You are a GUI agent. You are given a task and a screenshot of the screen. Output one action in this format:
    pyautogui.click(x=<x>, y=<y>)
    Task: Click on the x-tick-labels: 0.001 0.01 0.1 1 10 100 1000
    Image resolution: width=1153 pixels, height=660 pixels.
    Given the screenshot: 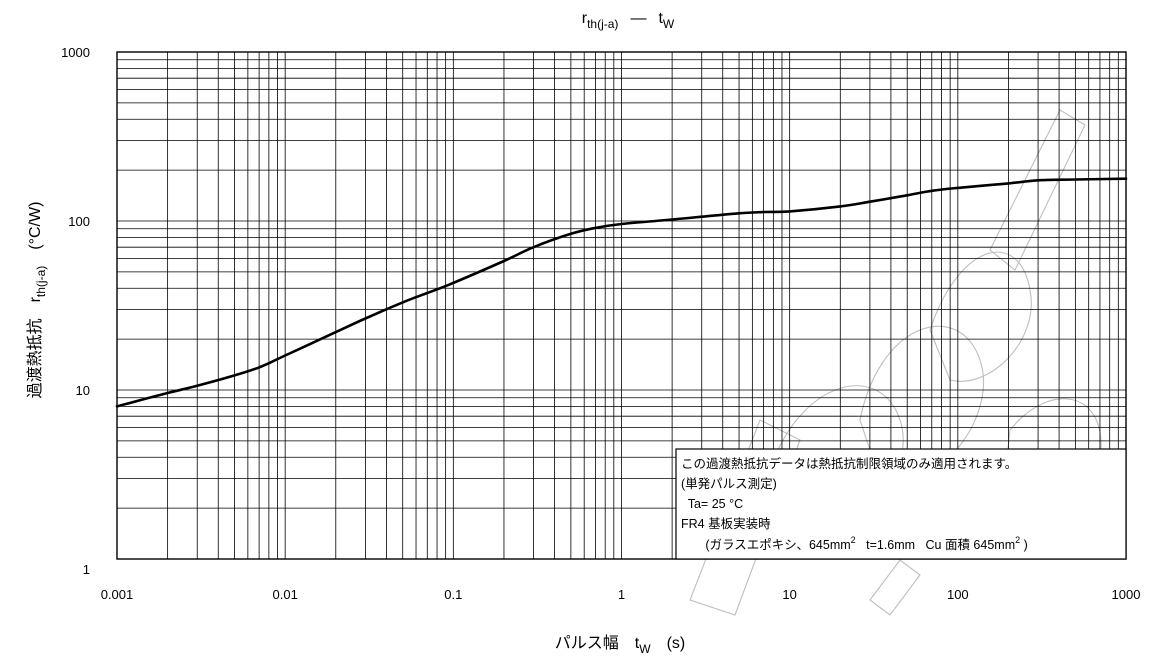 What is the action you would take?
    pyautogui.click(x=621, y=594)
    